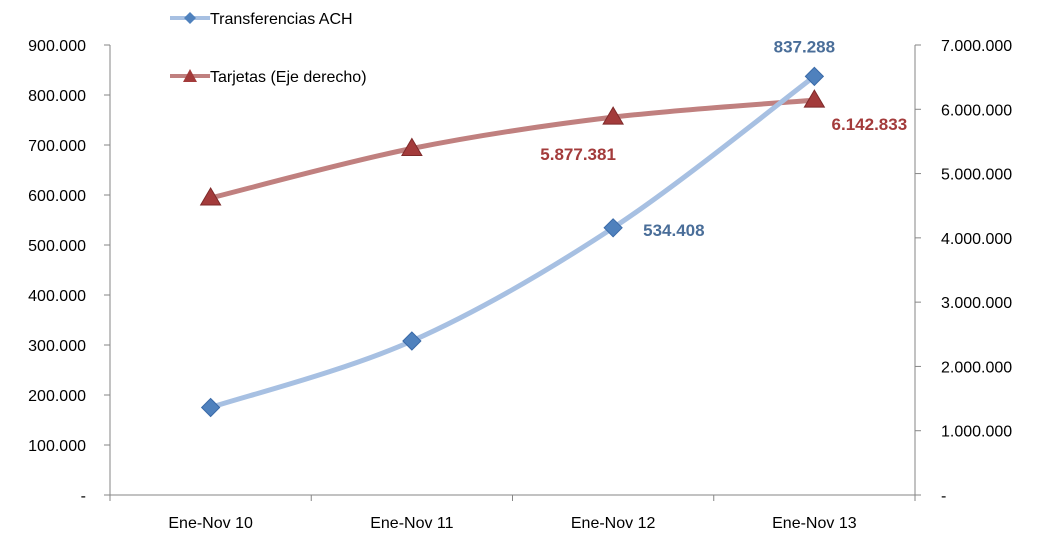 The height and width of the screenshot is (533, 1038). I want to click on right-tick-label: 3.000.000, so click(976, 303).